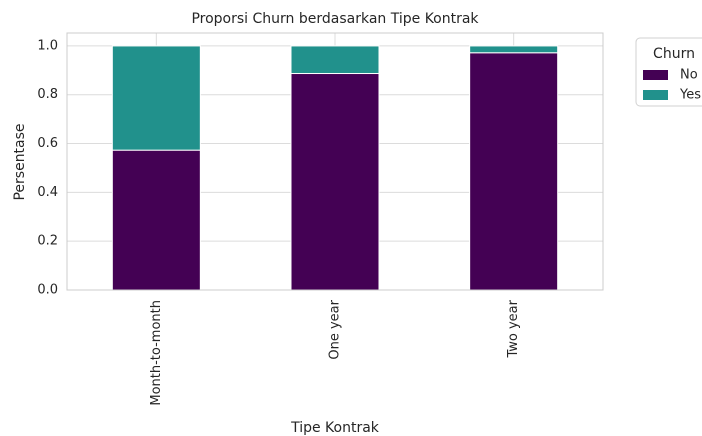  I want to click on x-tick-label: Month-to-month, so click(156, 353).